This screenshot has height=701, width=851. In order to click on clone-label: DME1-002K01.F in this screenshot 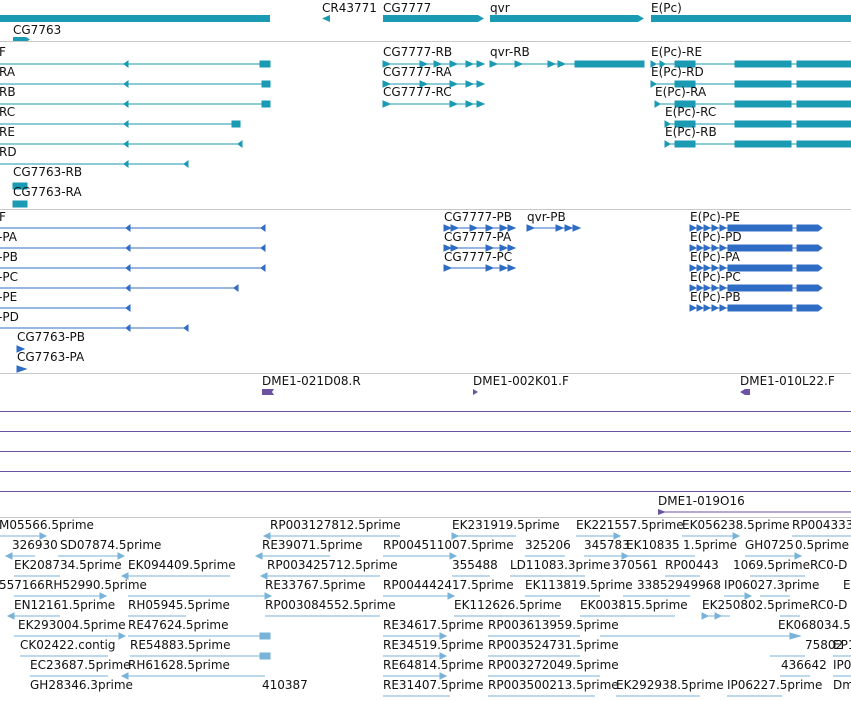, I will do `click(521, 381)`.